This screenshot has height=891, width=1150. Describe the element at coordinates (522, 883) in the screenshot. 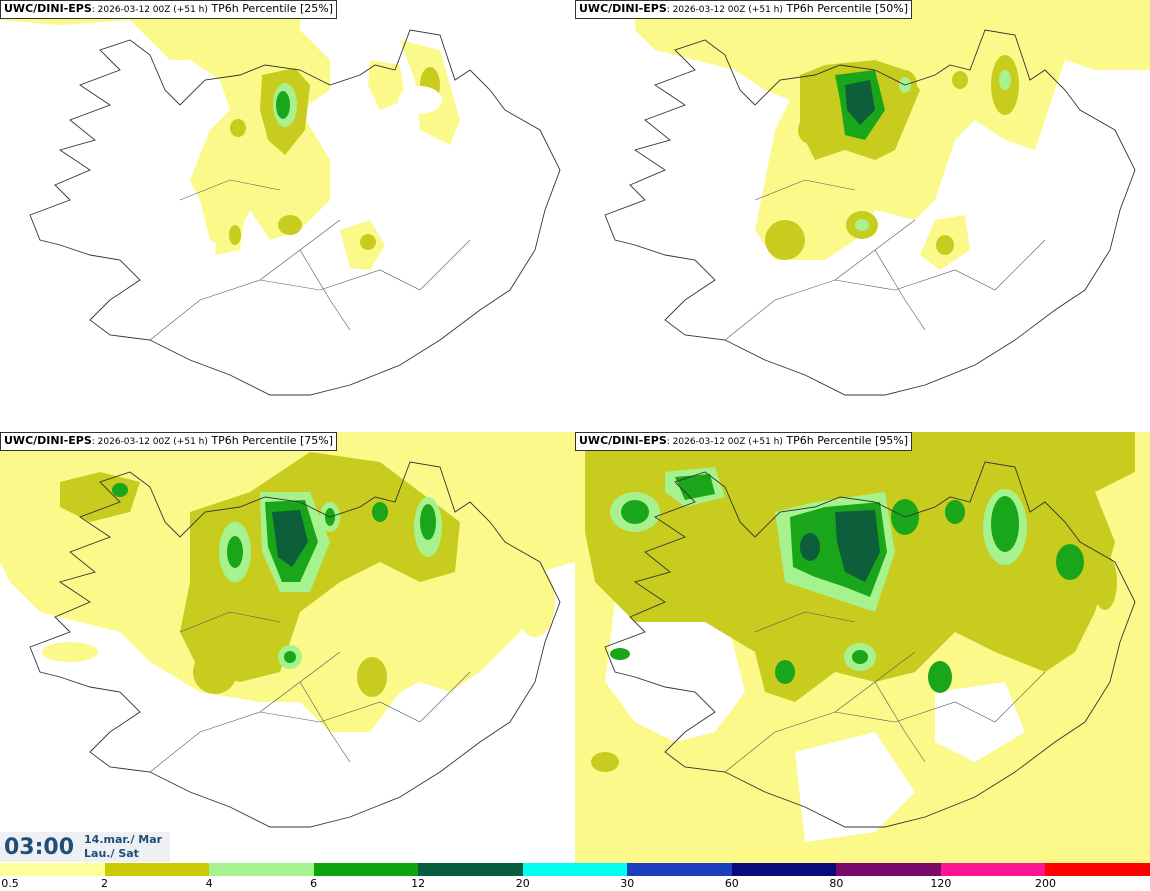

I see `colorbar-tick-label: 20` at that location.